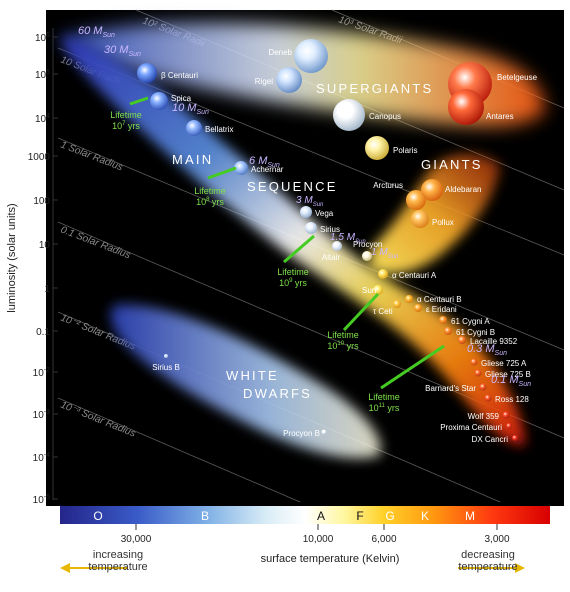 This screenshot has width=570, height=592. What do you see at coordinates (245, 381) in the screenshot?
I see `white-dwarf-region` at bounding box center [245, 381].